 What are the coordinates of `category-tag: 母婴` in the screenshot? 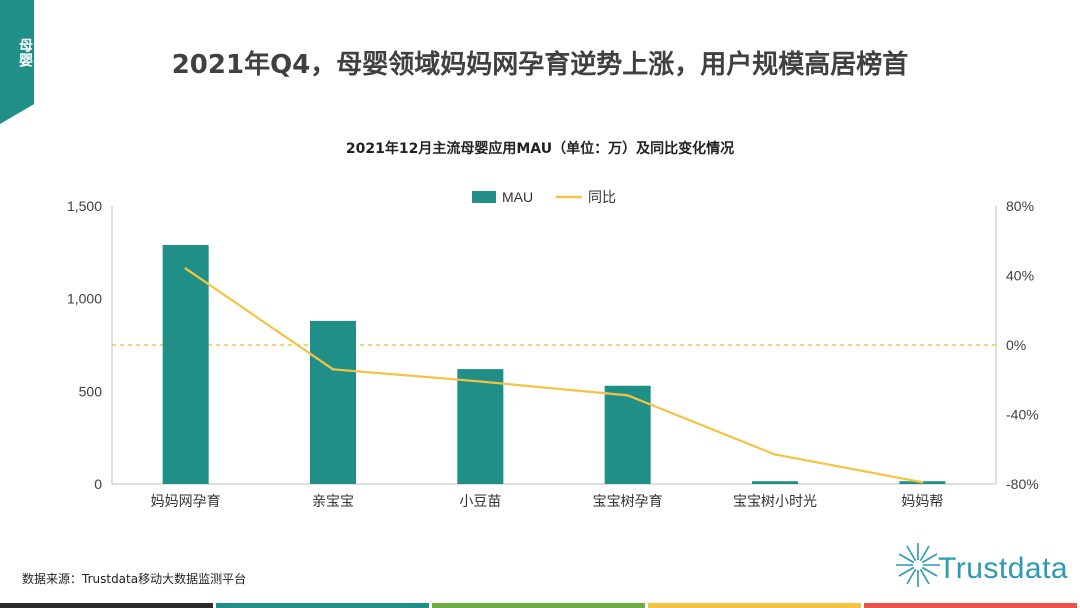 It's located at (17, 62).